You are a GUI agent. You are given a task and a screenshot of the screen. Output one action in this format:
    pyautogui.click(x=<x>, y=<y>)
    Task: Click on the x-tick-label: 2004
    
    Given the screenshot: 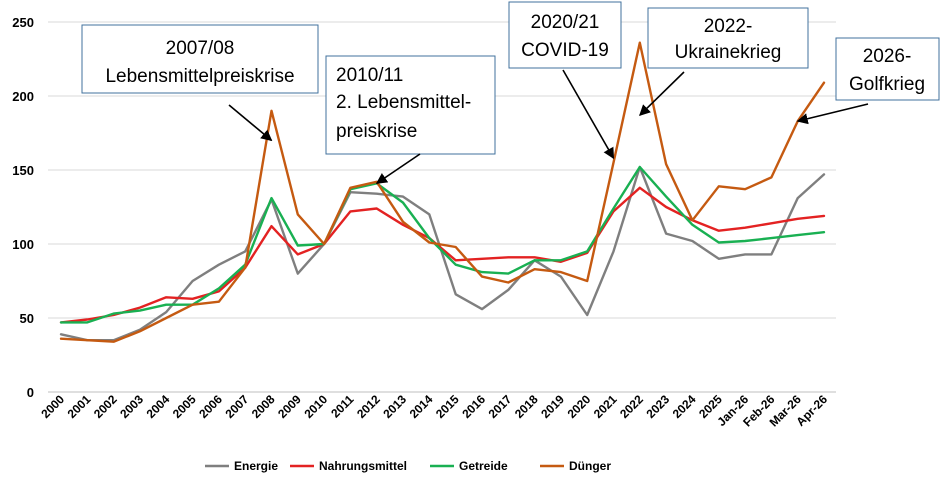 What is the action you would take?
    pyautogui.click(x=158, y=406)
    